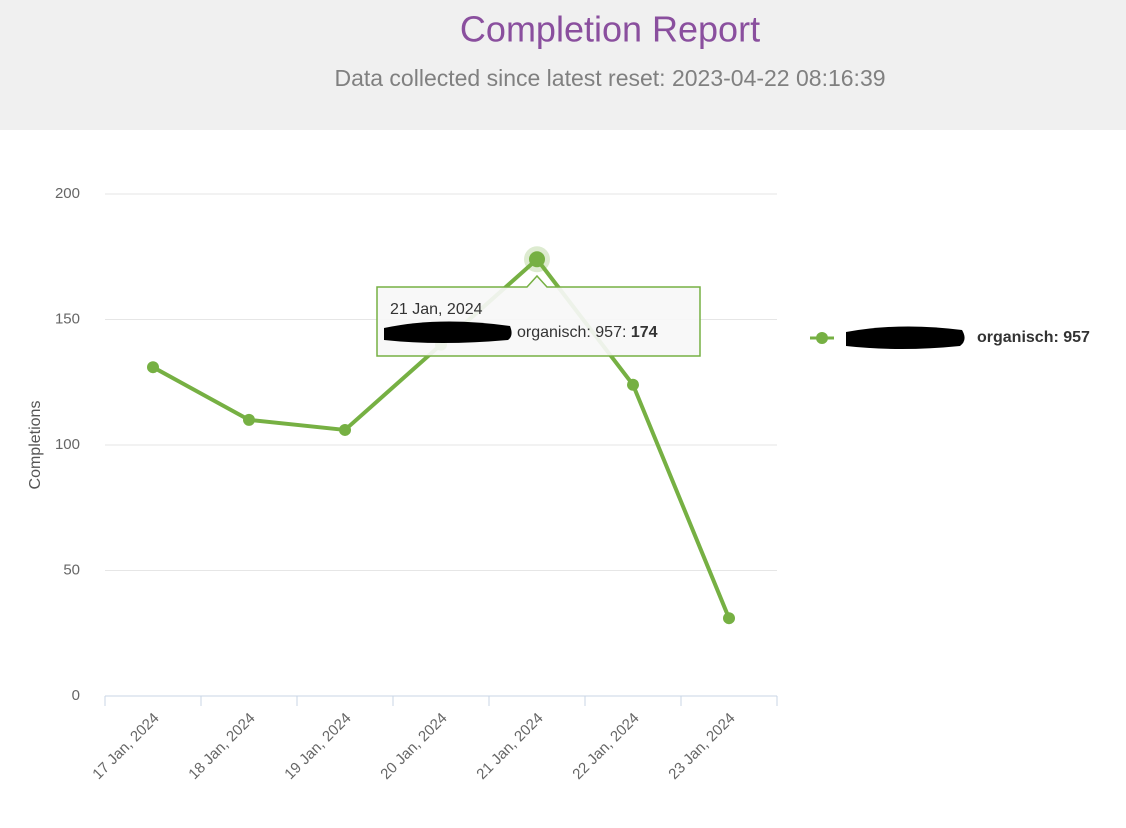 The height and width of the screenshot is (828, 1126). Describe the element at coordinates (71, 569) in the screenshot. I see `y-tick-label: 50` at that location.